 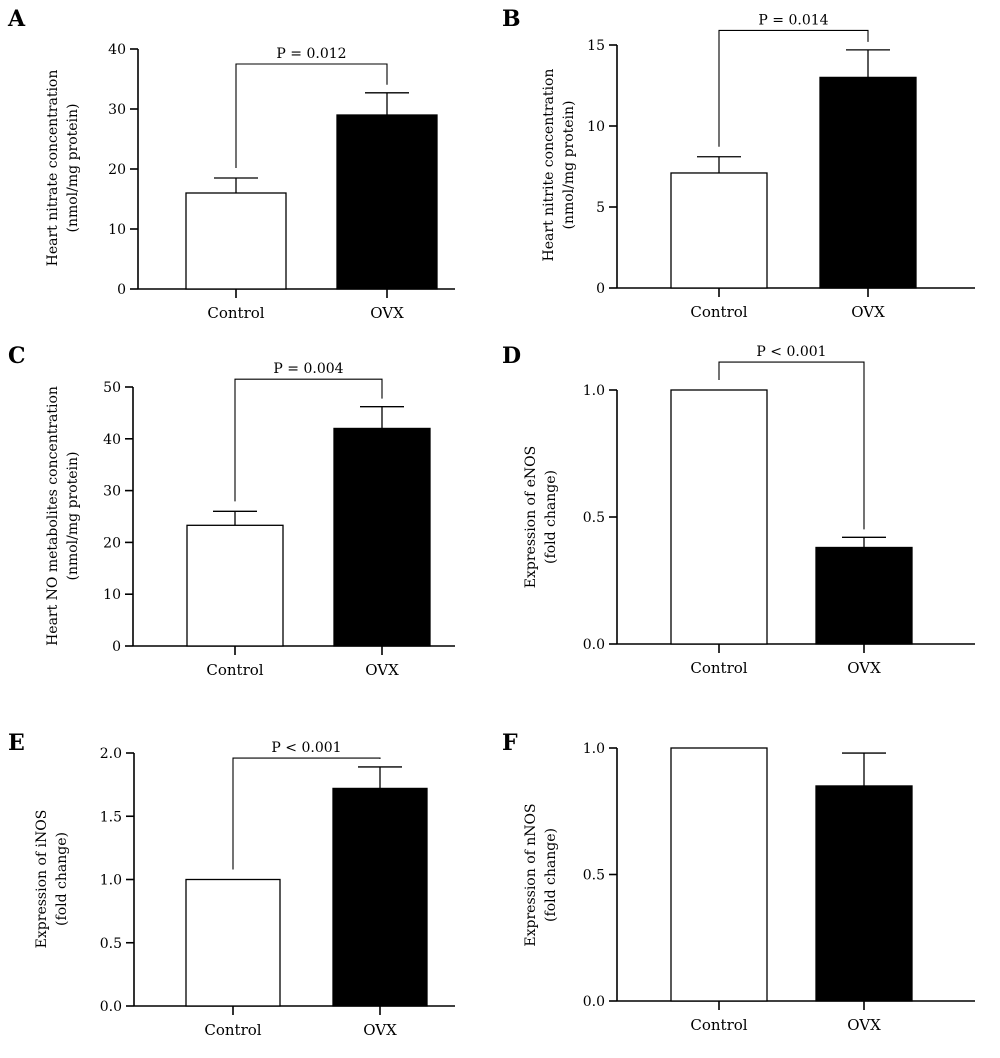 What do you see at coordinates (793, 20) in the screenshot?
I see `p-value-label: P = 0.014` at bounding box center [793, 20].